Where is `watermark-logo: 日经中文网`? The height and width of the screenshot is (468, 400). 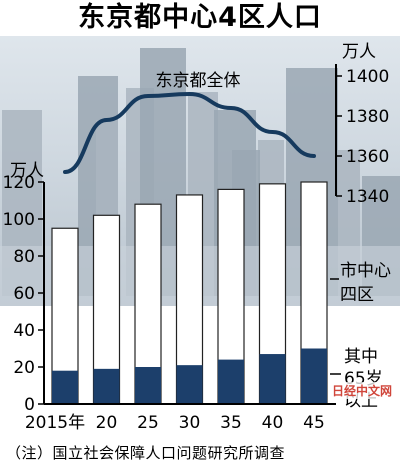 watermark-logo: 日经中文网 is located at coordinates (362, 390).